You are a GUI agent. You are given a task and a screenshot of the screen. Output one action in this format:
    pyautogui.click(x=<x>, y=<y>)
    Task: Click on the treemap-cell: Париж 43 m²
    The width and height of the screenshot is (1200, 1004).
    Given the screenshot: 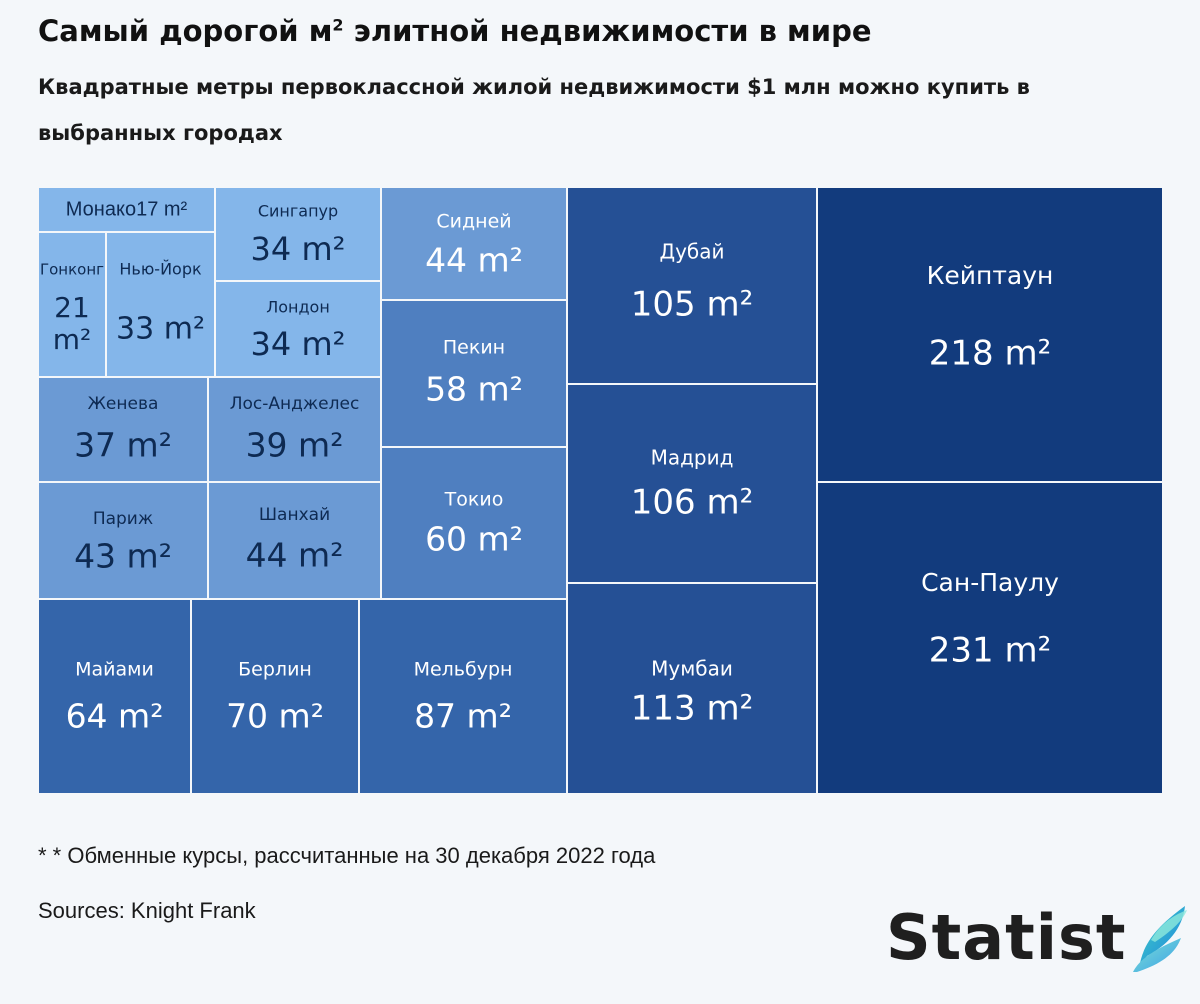 What is the action you would take?
    pyautogui.click(x=123, y=540)
    